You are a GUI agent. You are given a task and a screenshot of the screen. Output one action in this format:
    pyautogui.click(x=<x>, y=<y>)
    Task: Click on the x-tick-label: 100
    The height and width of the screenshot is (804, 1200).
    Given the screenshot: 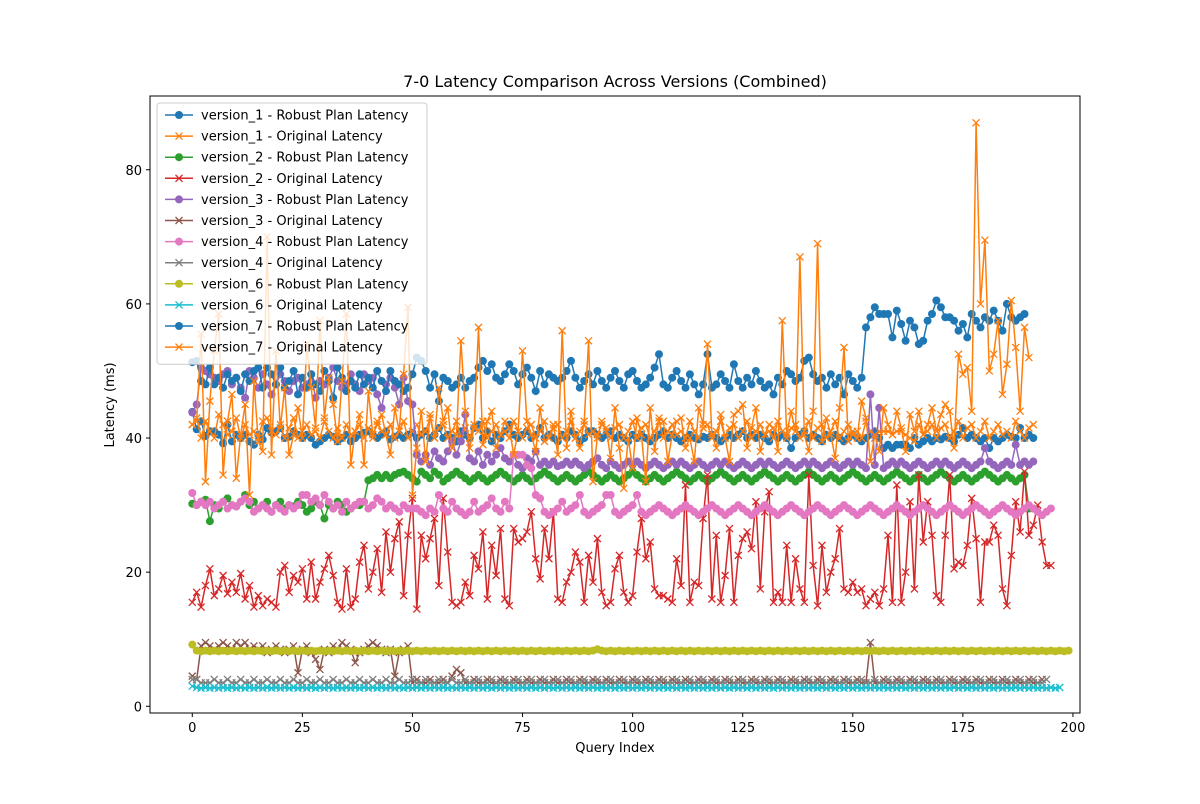 What is the action you would take?
    pyautogui.click(x=632, y=728)
    